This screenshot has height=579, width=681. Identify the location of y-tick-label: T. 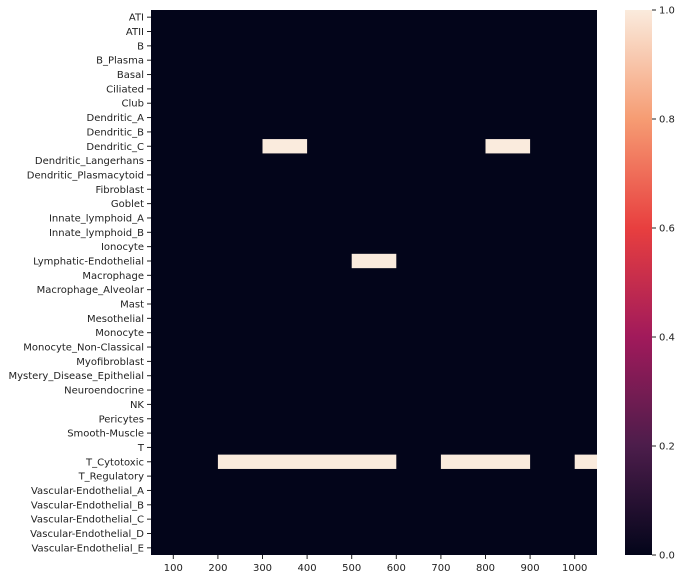
(141, 448).